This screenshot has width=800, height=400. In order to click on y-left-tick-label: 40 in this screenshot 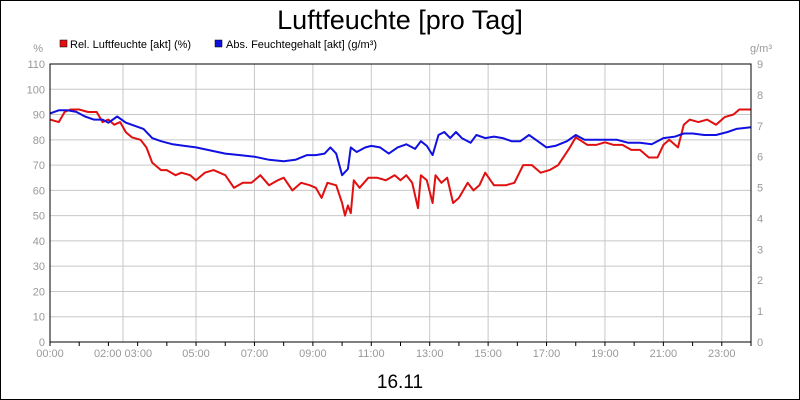, I will do `click(39, 242)`.